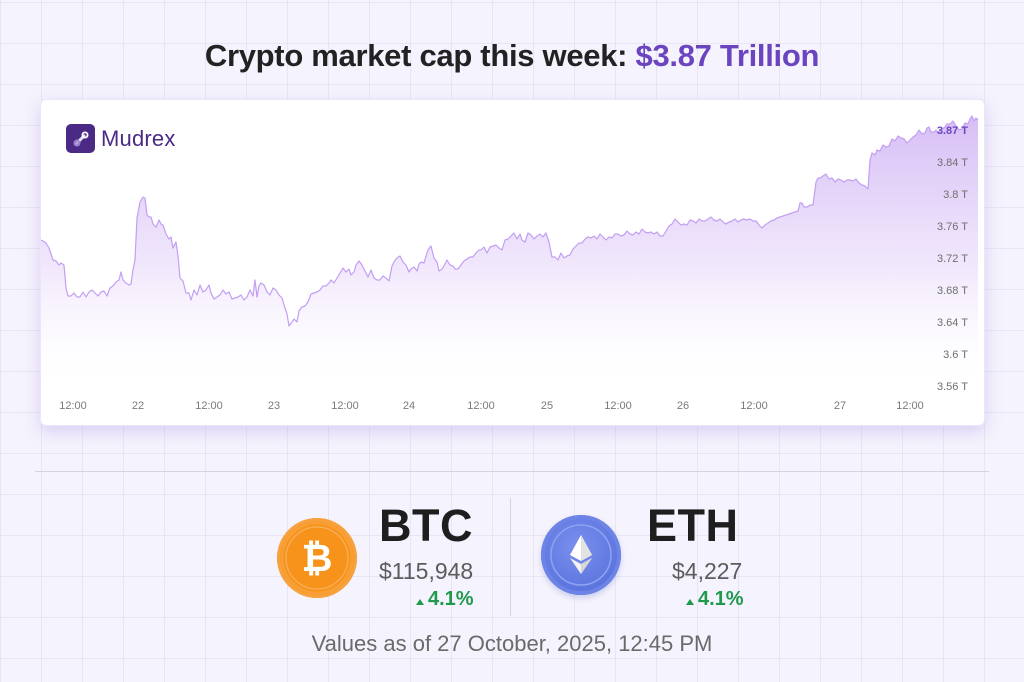 Image resolution: width=1024 pixels, height=682 pixels. Describe the element at coordinates (547, 406) in the screenshot. I see `x-tick: 25` at that location.